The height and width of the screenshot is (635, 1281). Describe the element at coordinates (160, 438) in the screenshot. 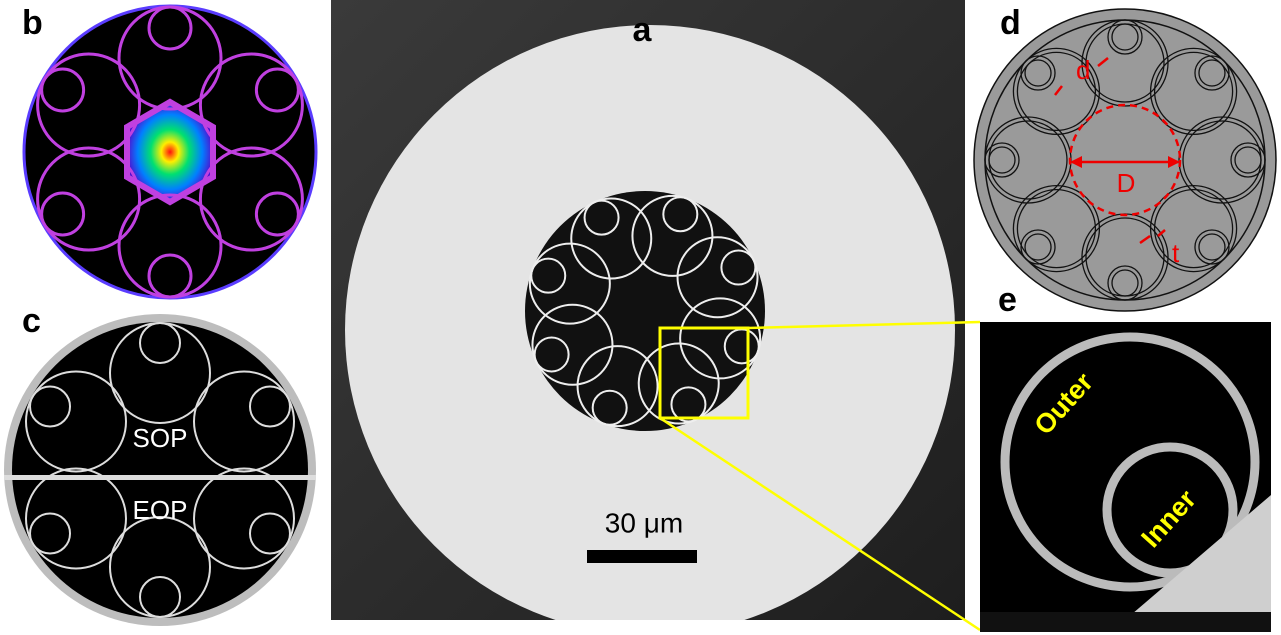

I see `sop-label: SOP` at that location.